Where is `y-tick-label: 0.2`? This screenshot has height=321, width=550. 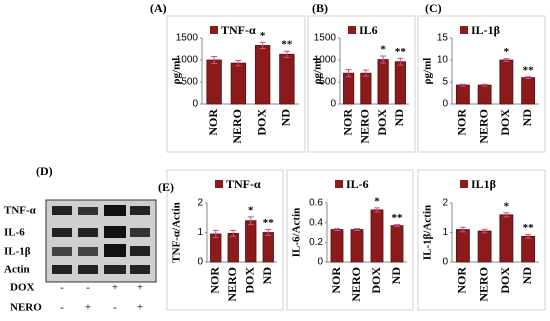
y-tick-label: 0.2 is located at coordinates (316, 242).